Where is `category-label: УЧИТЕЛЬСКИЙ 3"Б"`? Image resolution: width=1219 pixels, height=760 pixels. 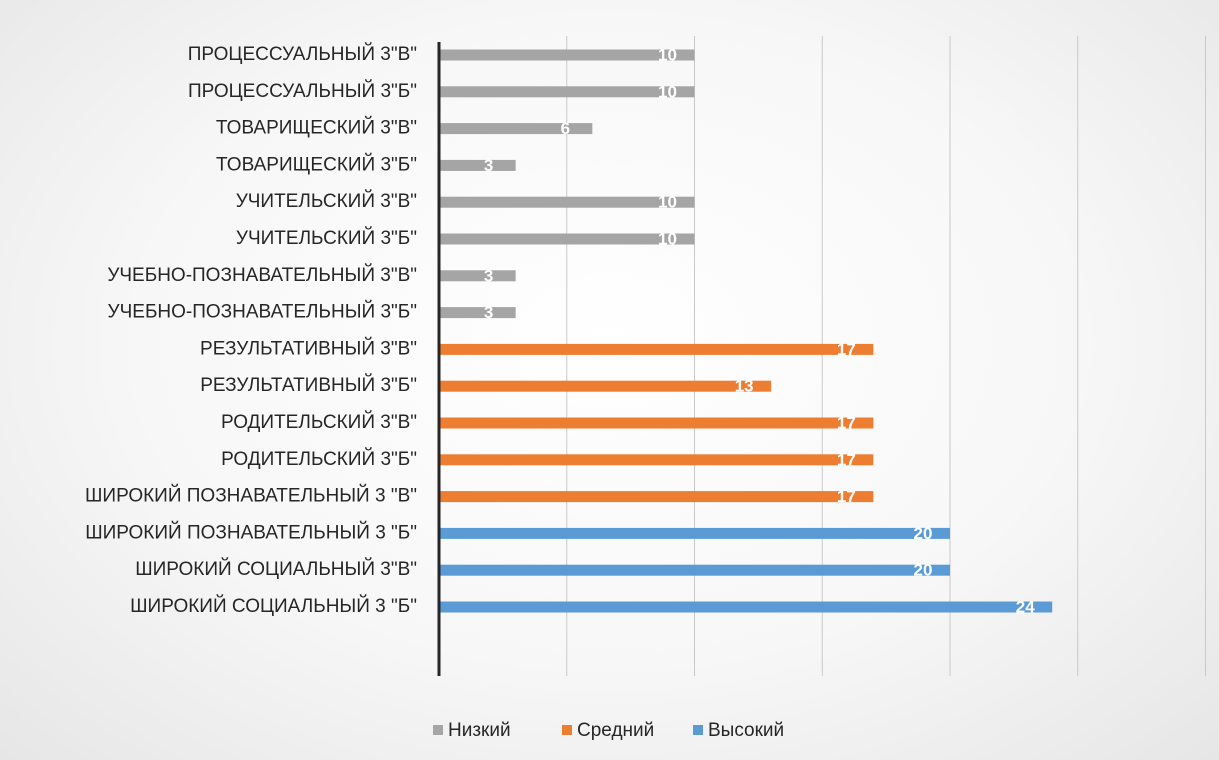
category-label: УЧИТЕЛЬСКИЙ 3"Б" is located at coordinates (326, 238).